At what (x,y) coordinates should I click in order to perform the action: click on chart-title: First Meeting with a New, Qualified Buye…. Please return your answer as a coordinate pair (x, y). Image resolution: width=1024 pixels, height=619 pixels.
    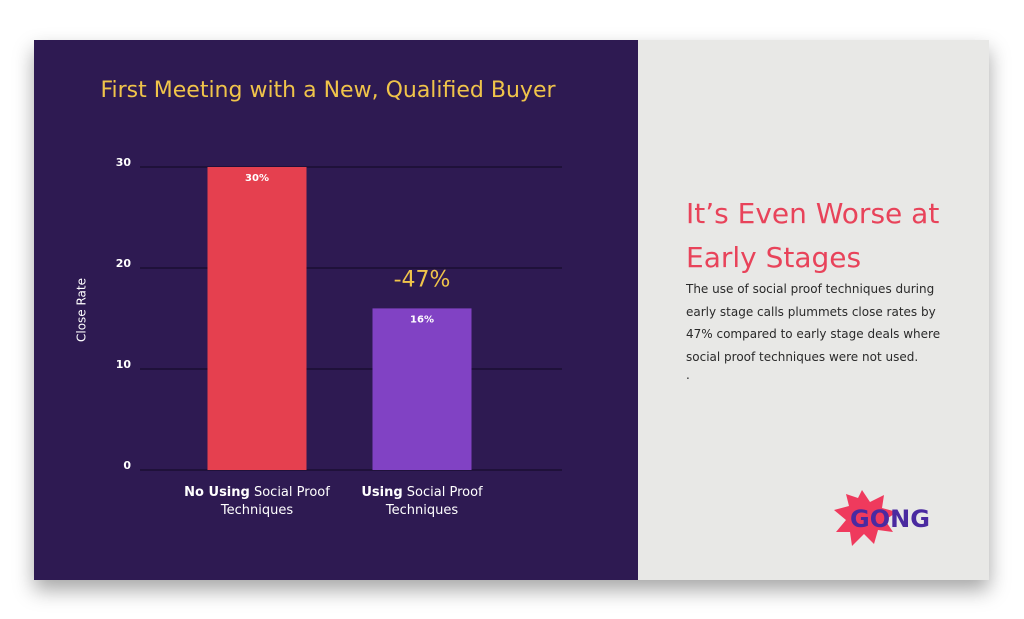
    Looking at the image, I should click on (328, 90).